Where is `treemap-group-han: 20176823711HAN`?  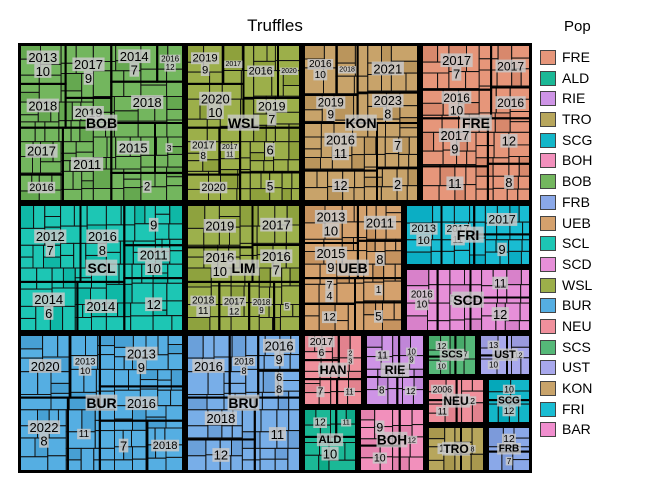
treemap-group-han: 20176823711HAN is located at coordinates (333, 370).